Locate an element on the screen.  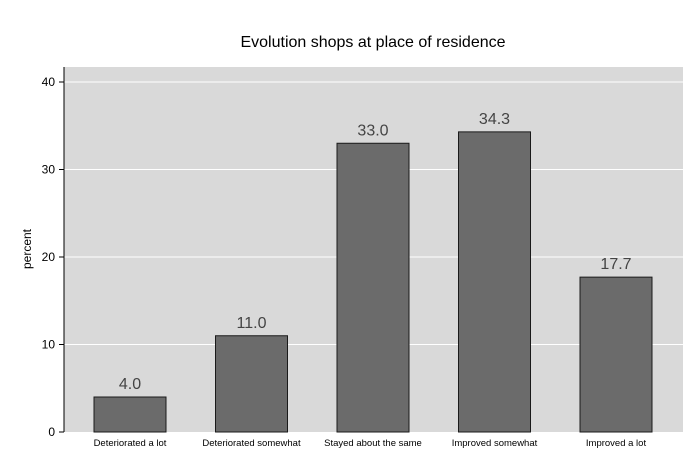
chart-title: Evolution shops at place of residence is located at coordinates (372, 42).